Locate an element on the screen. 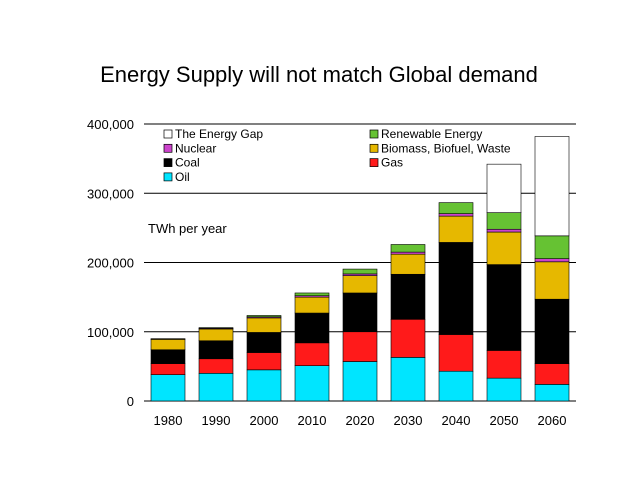 Image resolution: width=638 pixels, height=479 pixels. bar-gas-2000 is located at coordinates (264, 361).